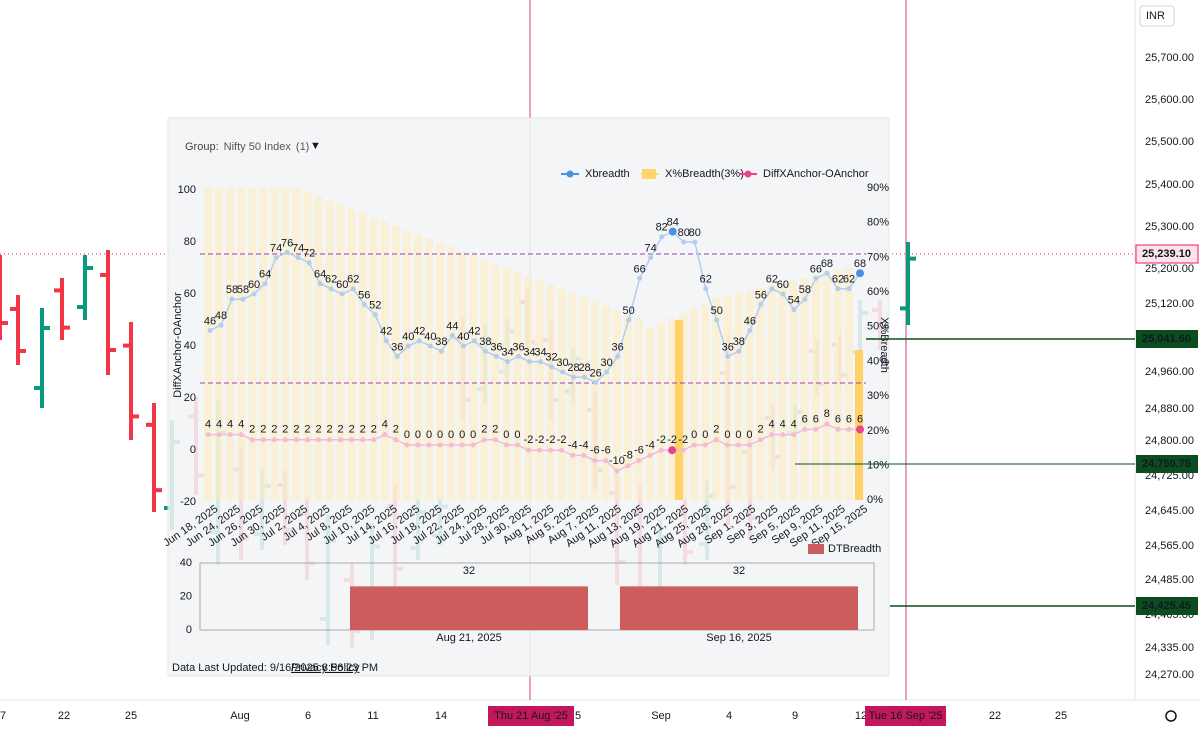 The width and height of the screenshot is (1200, 735). I want to click on diff-label: -10, so click(617, 461).